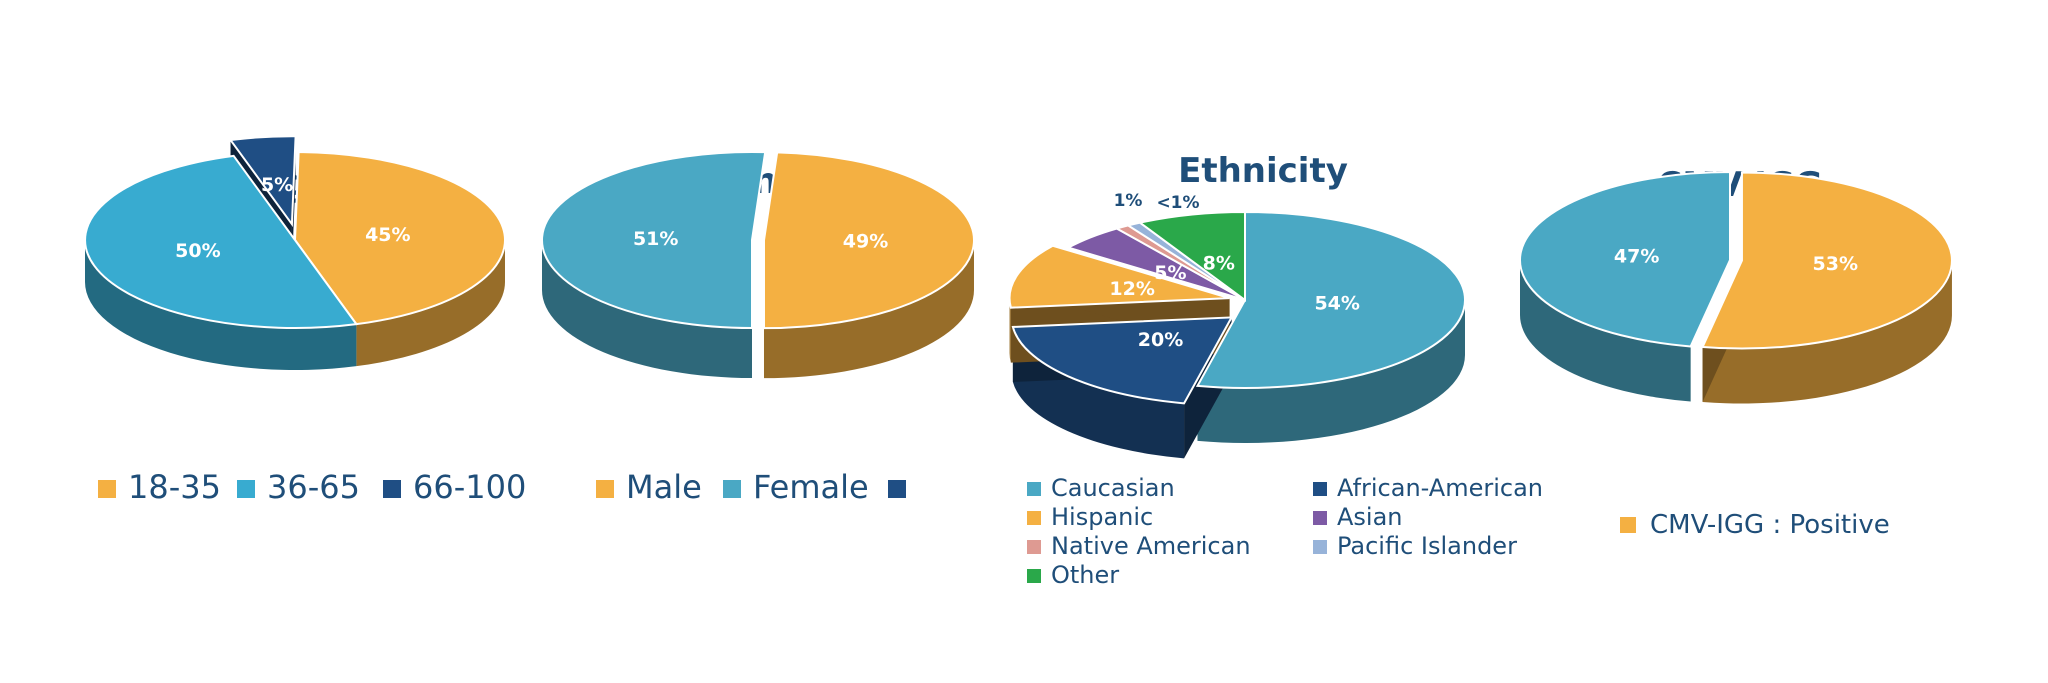 This screenshot has width=2048, height=683. What do you see at coordinates (811, 487) in the screenshot?
I see `legend-label: Female` at bounding box center [811, 487].